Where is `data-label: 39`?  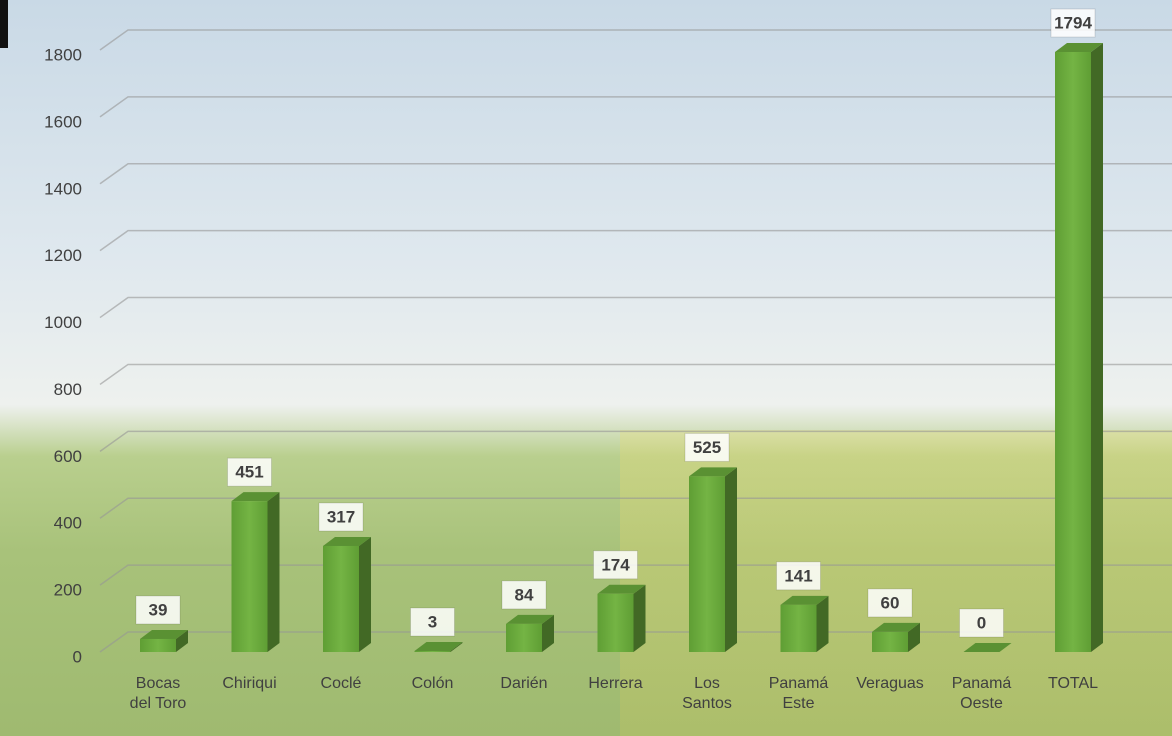 data-label: 39 is located at coordinates (158, 609).